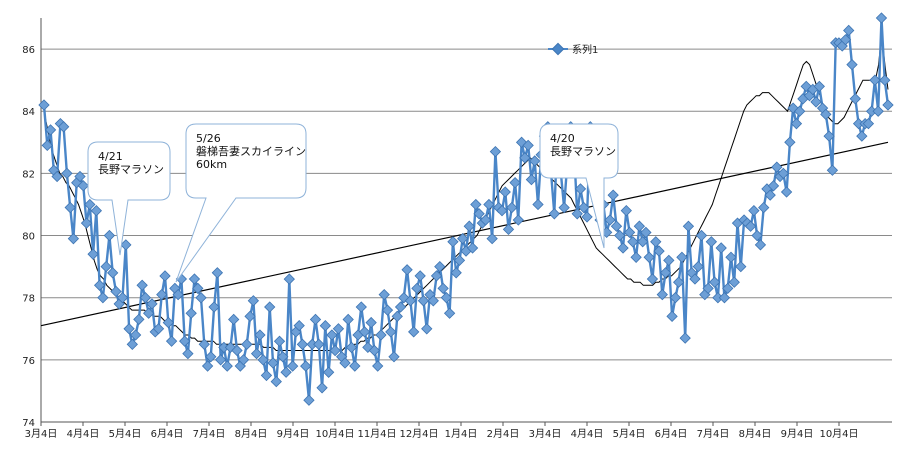  What do you see at coordinates (629, 434) in the screenshot?
I see `x-tick-label: 5月4日` at bounding box center [629, 434].